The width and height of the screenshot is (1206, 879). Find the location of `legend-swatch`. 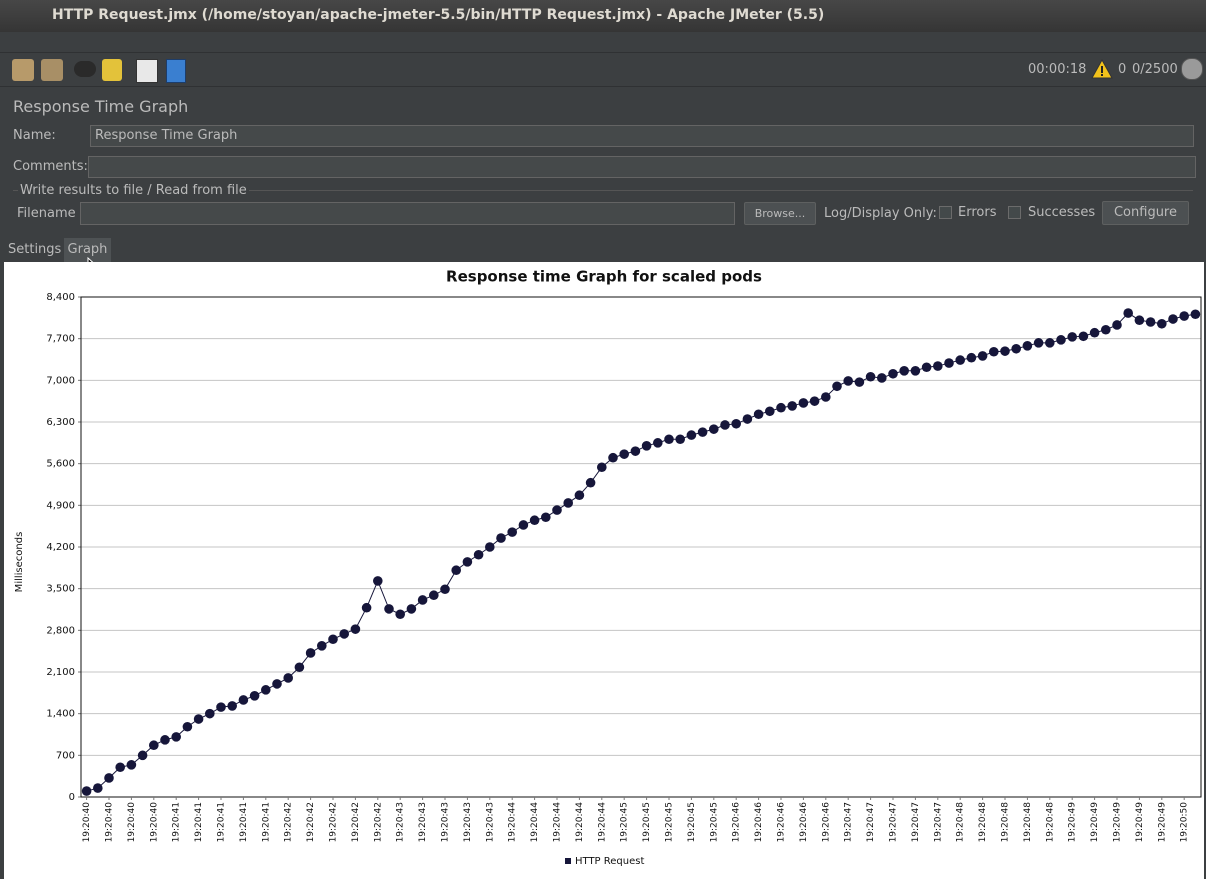

legend-swatch is located at coordinates (568, 861).